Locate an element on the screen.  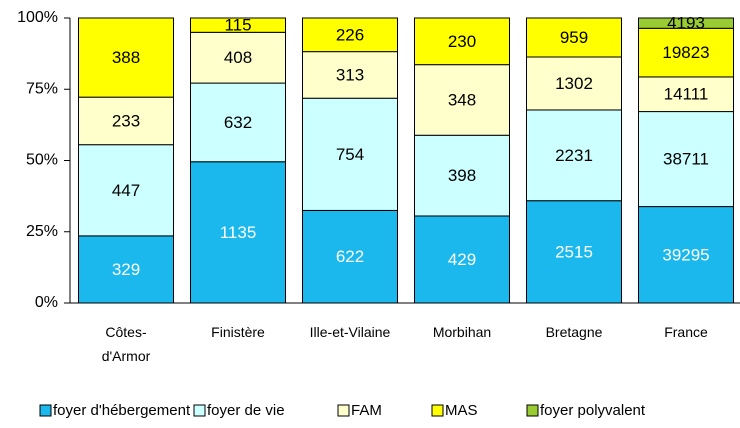
data-label: 313 is located at coordinates (350, 74).